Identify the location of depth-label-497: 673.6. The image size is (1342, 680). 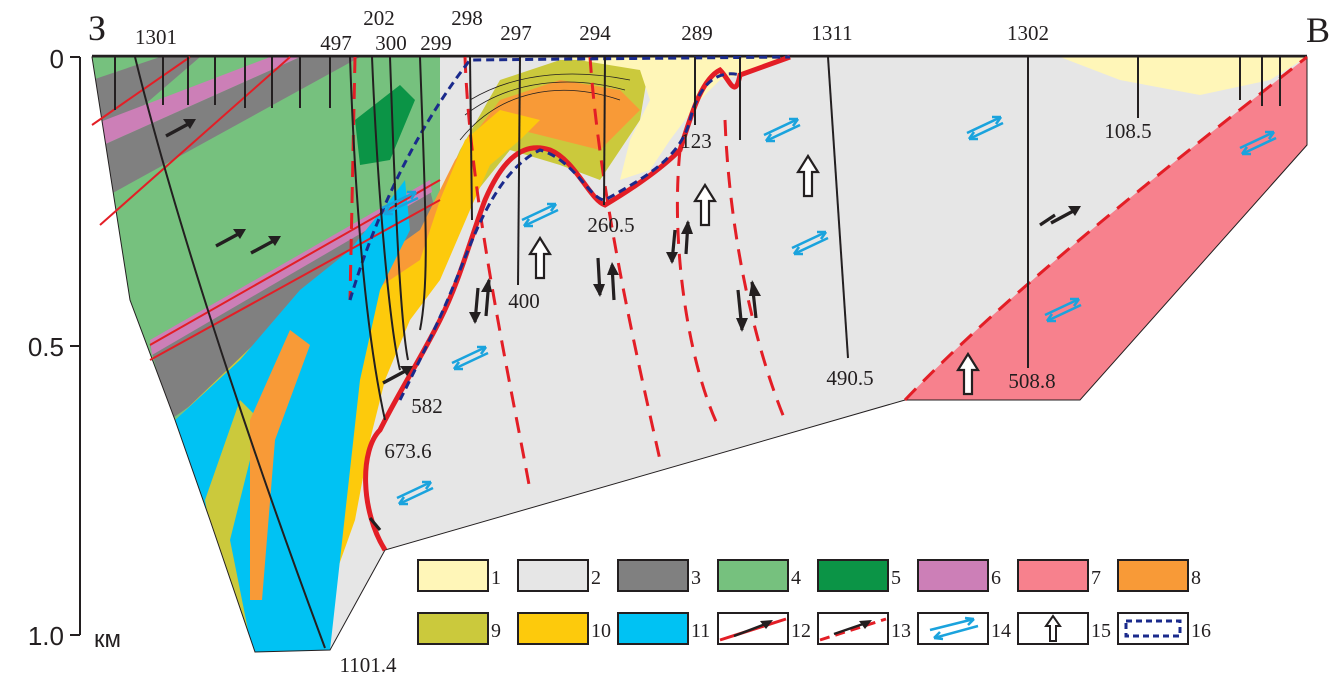
(407, 451).